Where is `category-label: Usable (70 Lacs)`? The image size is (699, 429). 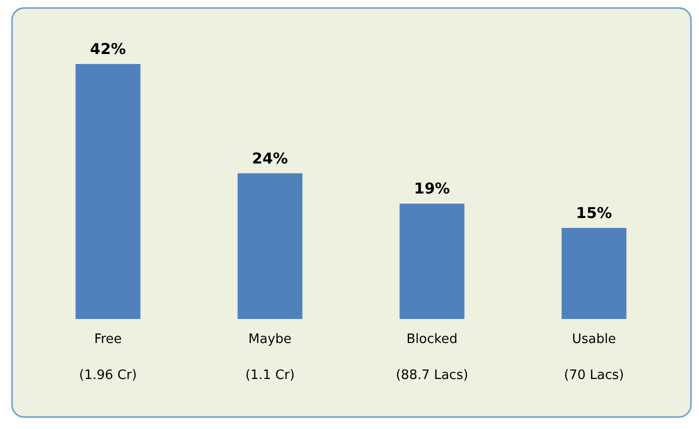 category-label: Usable (70 Lacs) is located at coordinates (594, 357).